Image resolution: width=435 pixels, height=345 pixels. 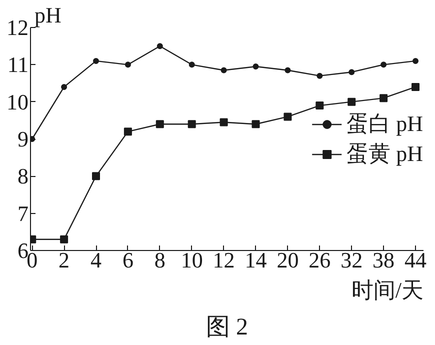 I want to click on x-tick-label: 2, so click(x=64, y=260).